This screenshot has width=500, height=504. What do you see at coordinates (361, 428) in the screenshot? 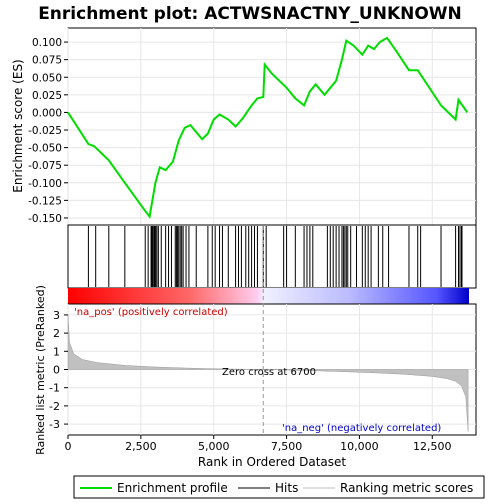
I see `negative-correlation-label: 'na_neg' (negatively correlated)` at bounding box center [361, 428].